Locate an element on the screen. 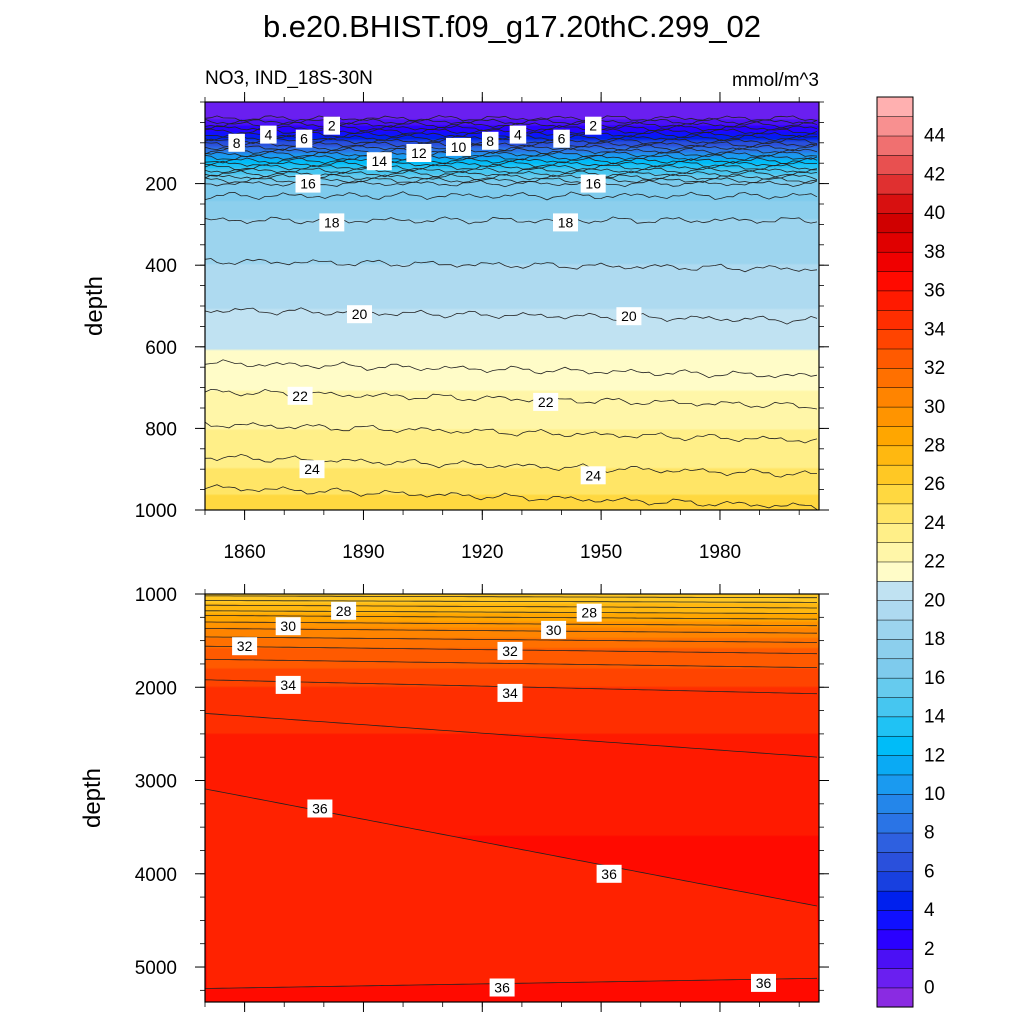  colorbar-tick-label: 16 is located at coordinates (934, 678).